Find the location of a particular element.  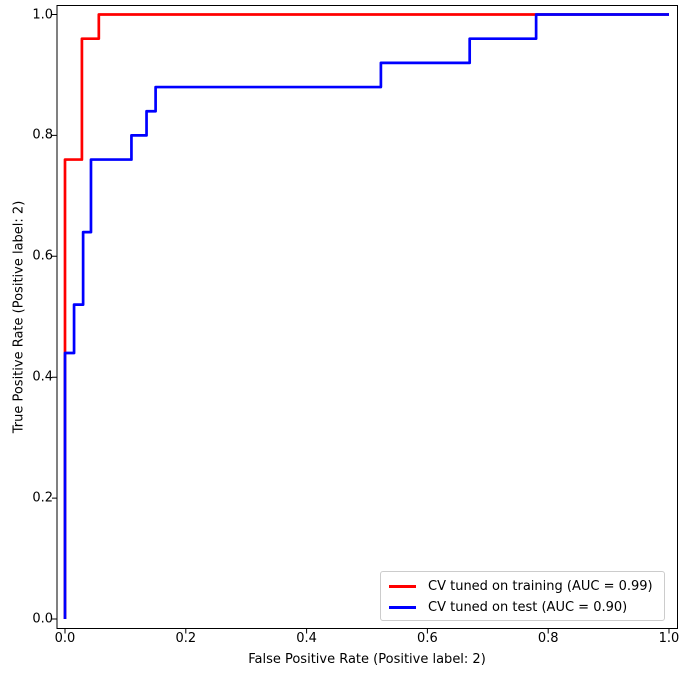

y-axis-label: True Positive Rate (Positive label: 2) is located at coordinates (19, 317).